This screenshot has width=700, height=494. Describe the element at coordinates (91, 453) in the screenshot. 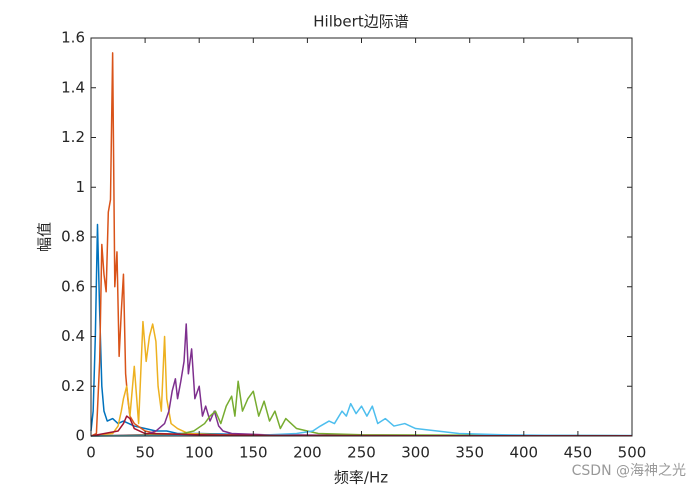

I see `x-tick-label: 0` at that location.